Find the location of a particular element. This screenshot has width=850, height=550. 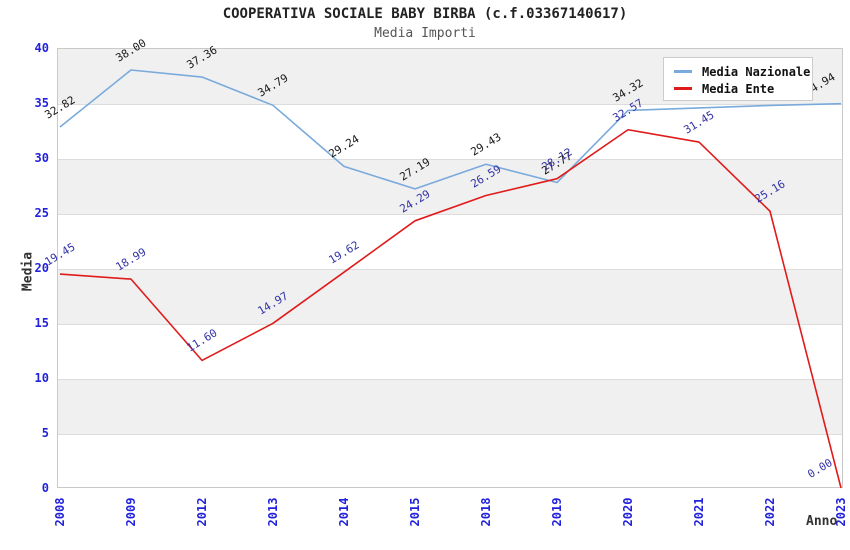

y-tick-30: 30 is located at coordinates (41, 158).